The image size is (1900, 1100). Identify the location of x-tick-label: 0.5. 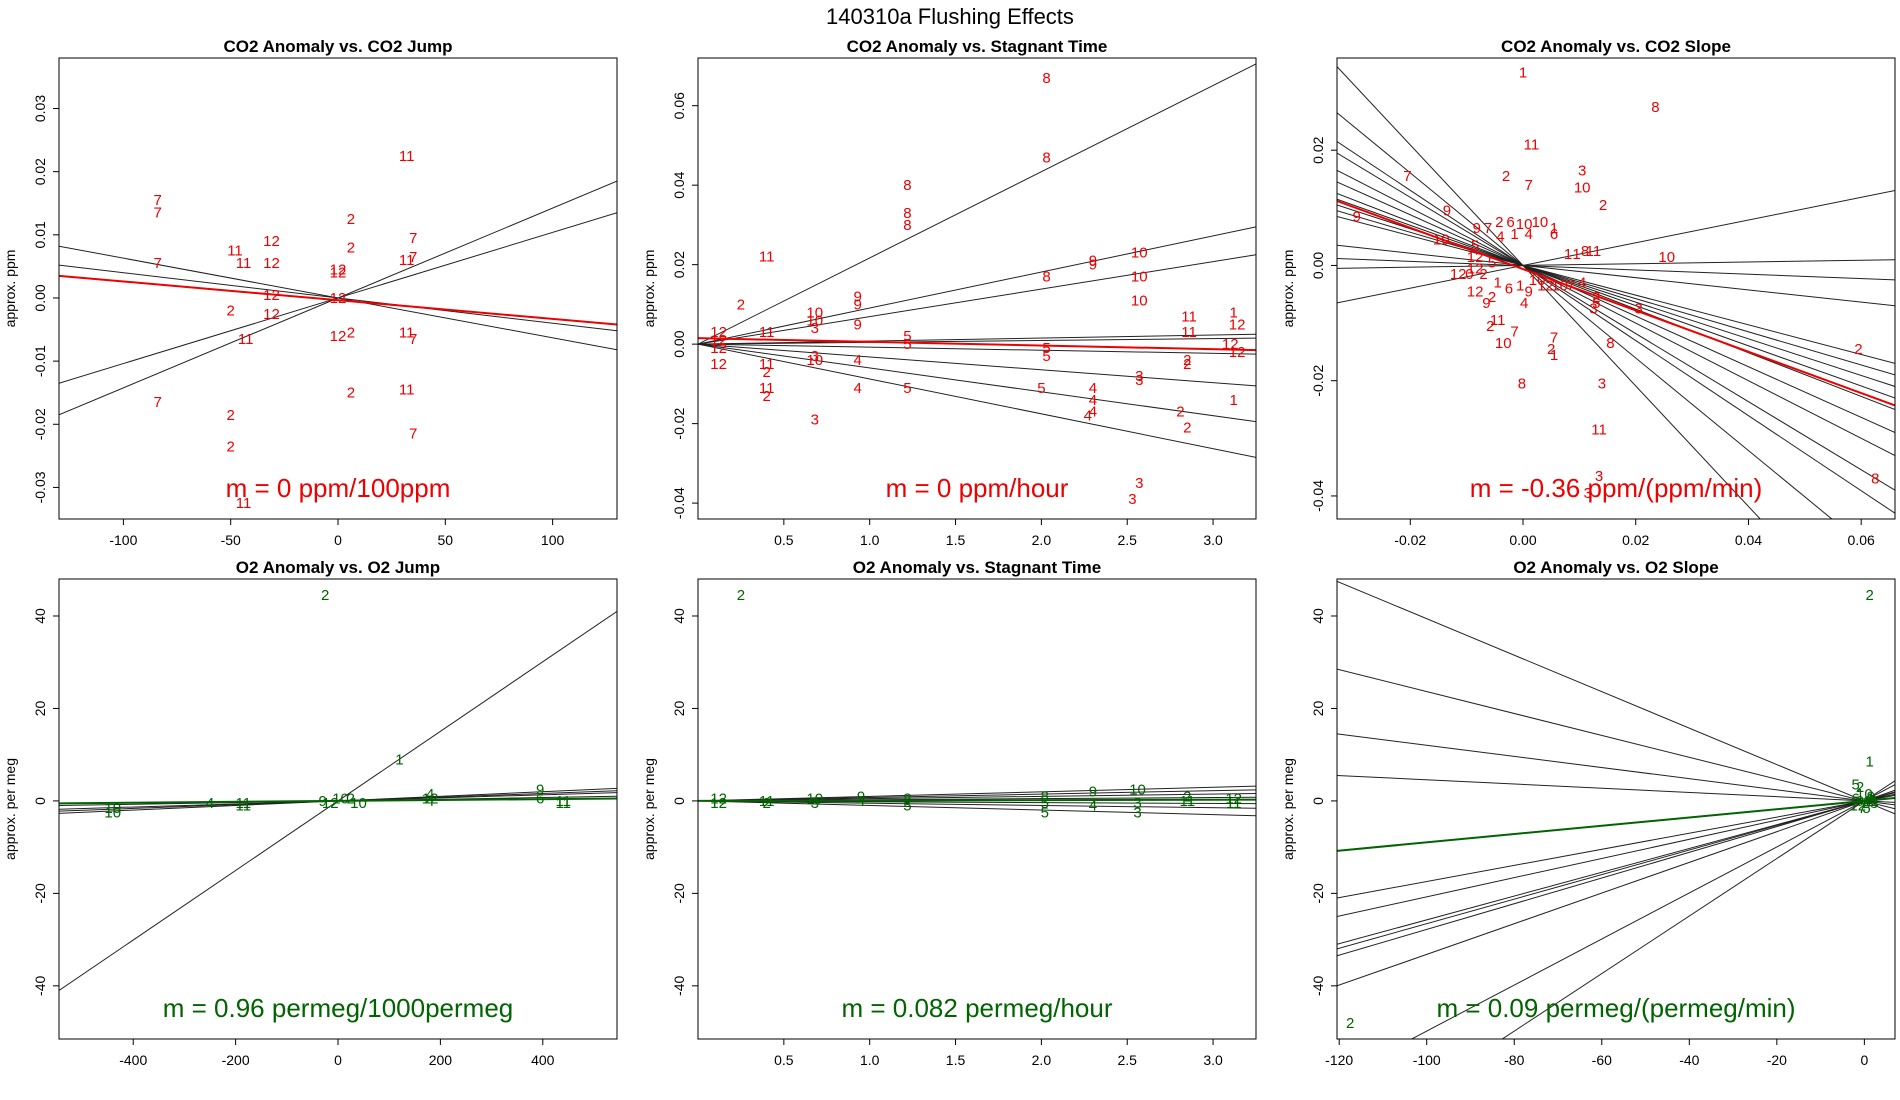
(784, 1060).